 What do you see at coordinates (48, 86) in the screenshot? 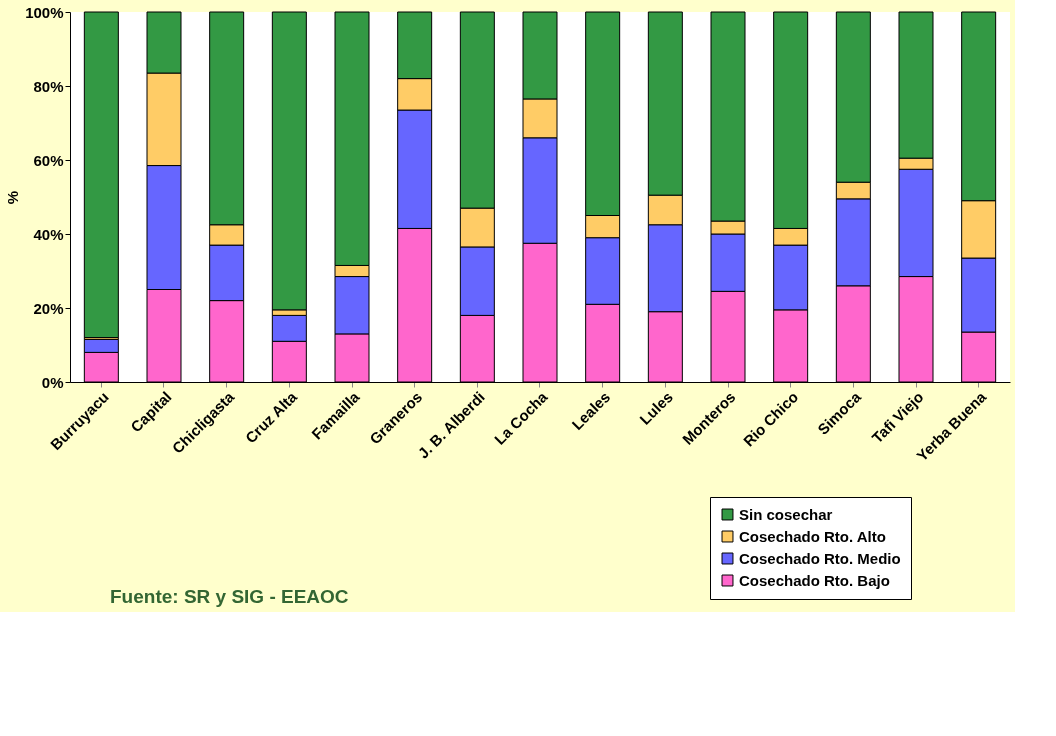
I see `y-tick-label: 80%` at bounding box center [48, 86].